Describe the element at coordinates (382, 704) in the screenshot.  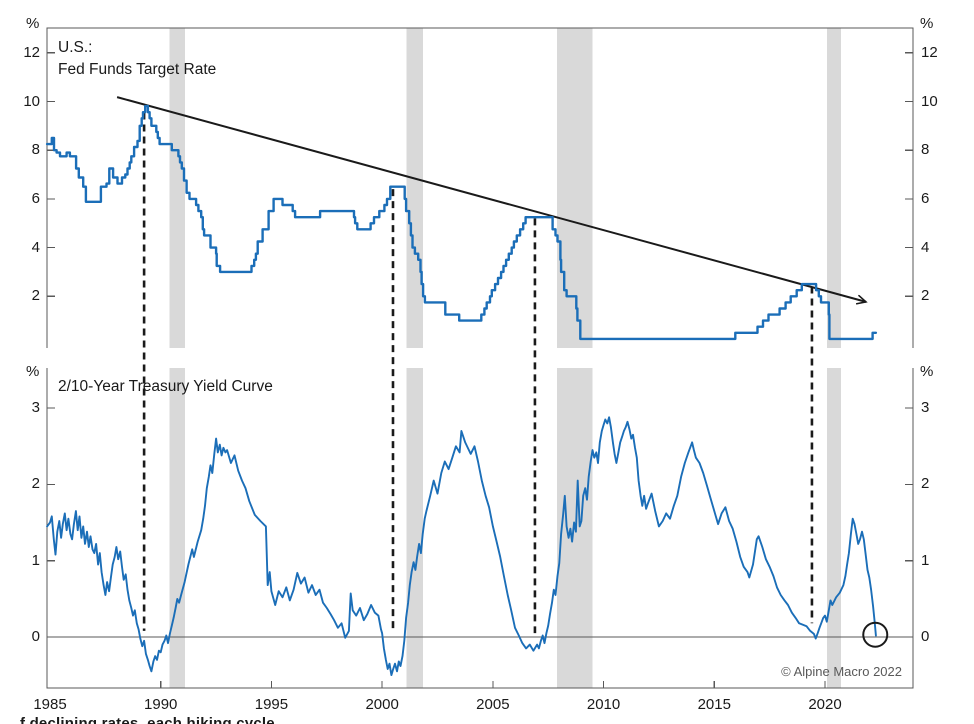
I see `x-tick-label: 2000` at that location.